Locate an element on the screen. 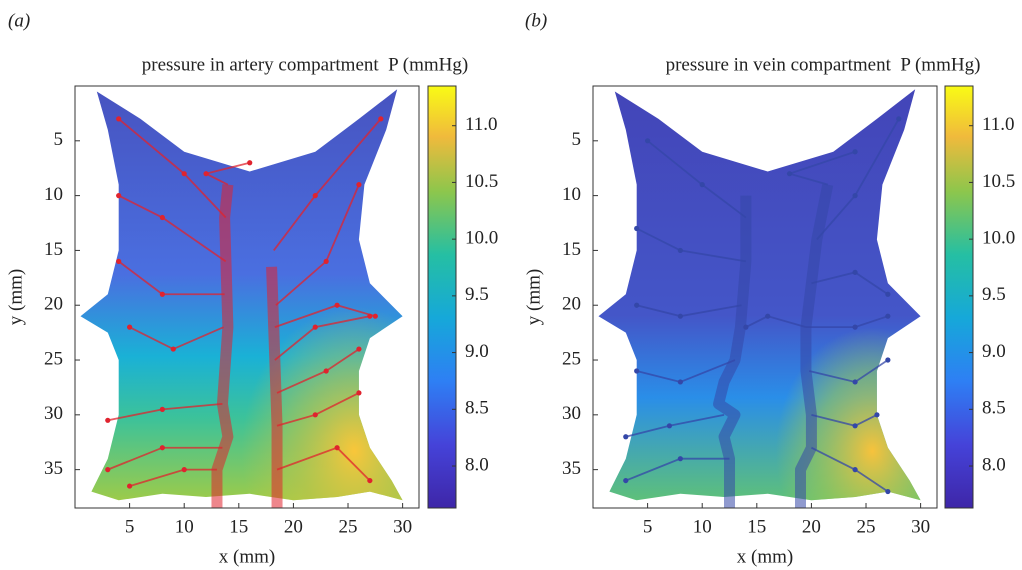  x-axis-label: x (mm) is located at coordinates (765, 556).